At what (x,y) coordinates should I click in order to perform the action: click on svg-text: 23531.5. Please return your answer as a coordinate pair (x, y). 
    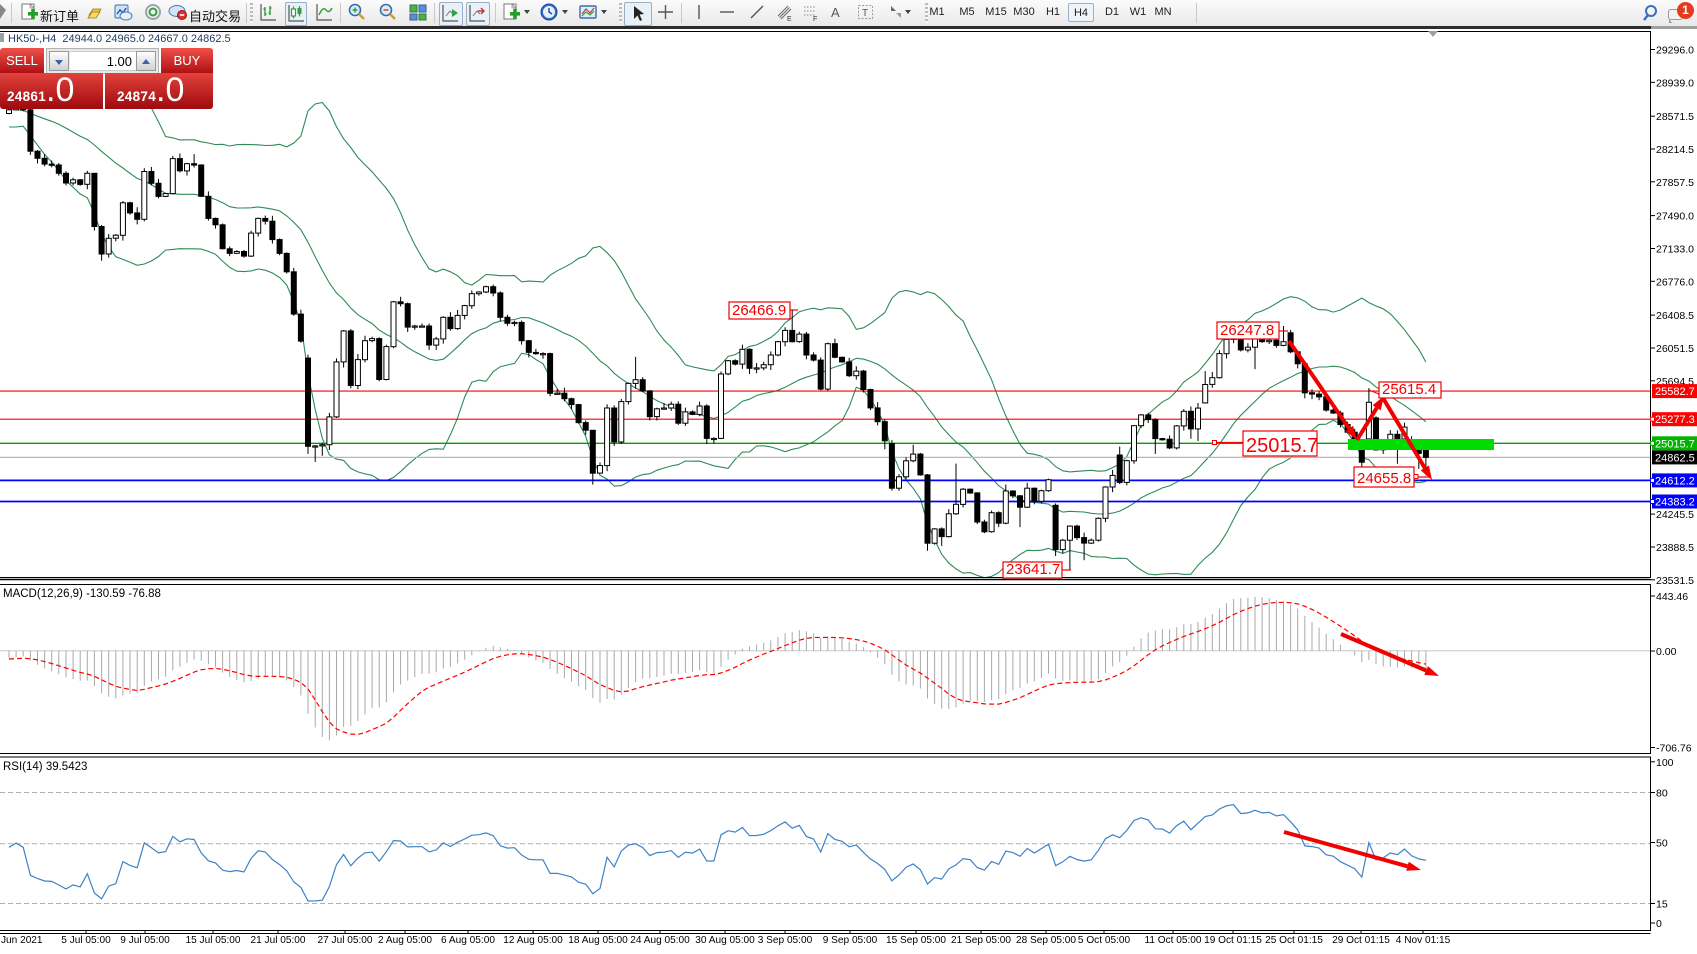
    Looking at the image, I should click on (1675, 581).